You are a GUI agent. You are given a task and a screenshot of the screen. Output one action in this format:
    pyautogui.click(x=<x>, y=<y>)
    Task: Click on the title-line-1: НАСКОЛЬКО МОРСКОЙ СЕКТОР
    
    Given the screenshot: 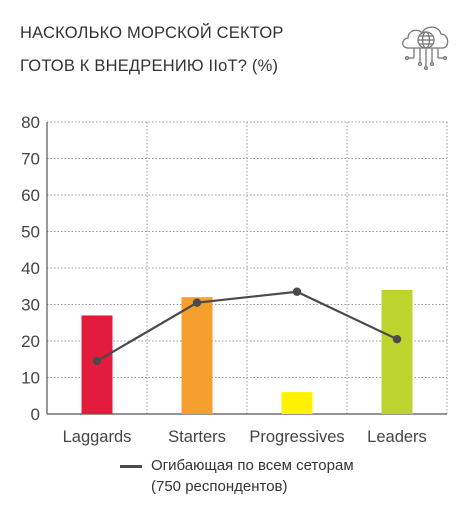 What is the action you would take?
    pyautogui.click(x=152, y=33)
    